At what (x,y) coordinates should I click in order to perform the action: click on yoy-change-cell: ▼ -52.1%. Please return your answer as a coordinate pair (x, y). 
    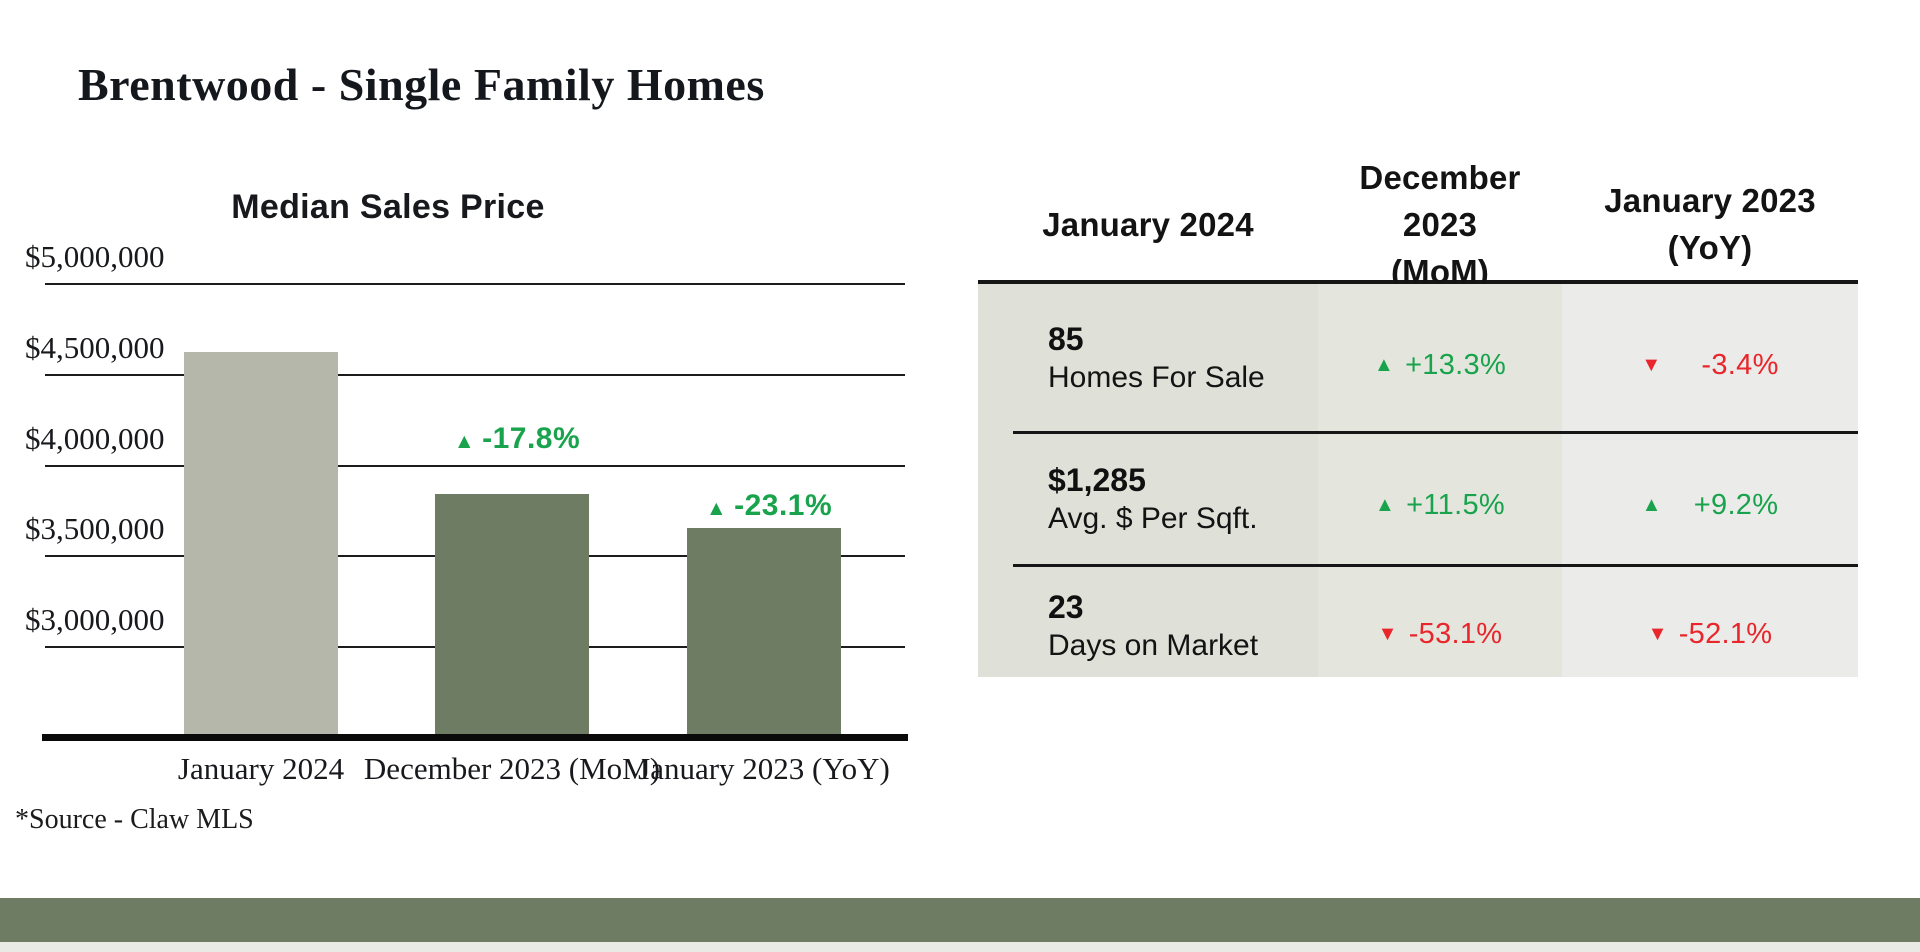
    Looking at the image, I should click on (1710, 621).